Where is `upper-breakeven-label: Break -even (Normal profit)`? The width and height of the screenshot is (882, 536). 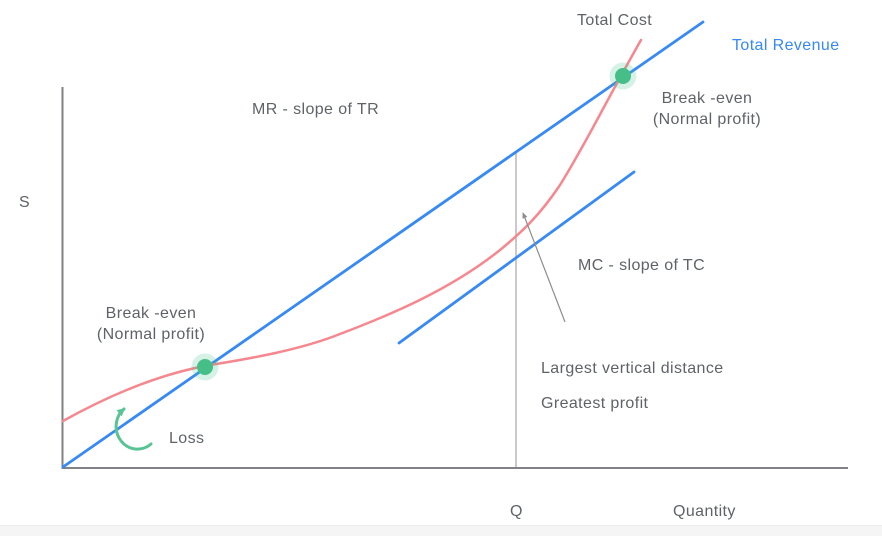
upper-breakeven-label: Break -even (Normal profit) is located at coordinates (707, 109).